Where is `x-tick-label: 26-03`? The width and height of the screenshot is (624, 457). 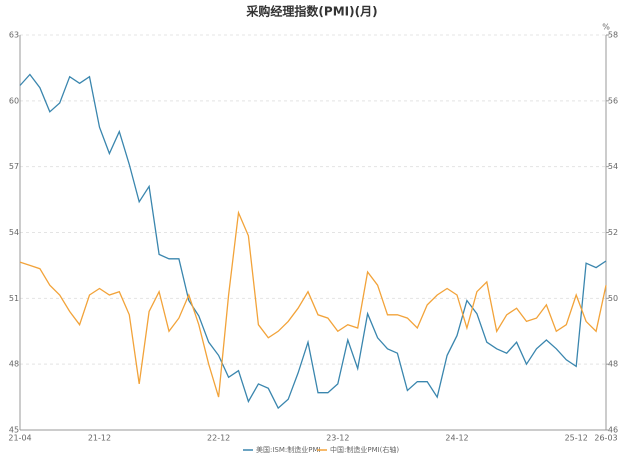 x-tick-label: 26-03 is located at coordinates (605, 438).